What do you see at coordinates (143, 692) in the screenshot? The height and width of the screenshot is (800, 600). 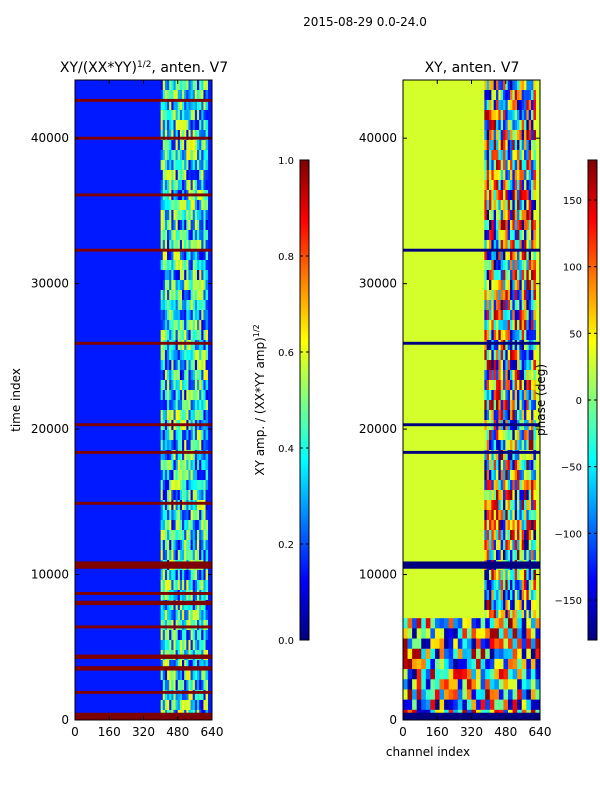 I see `flagged-row` at bounding box center [143, 692].